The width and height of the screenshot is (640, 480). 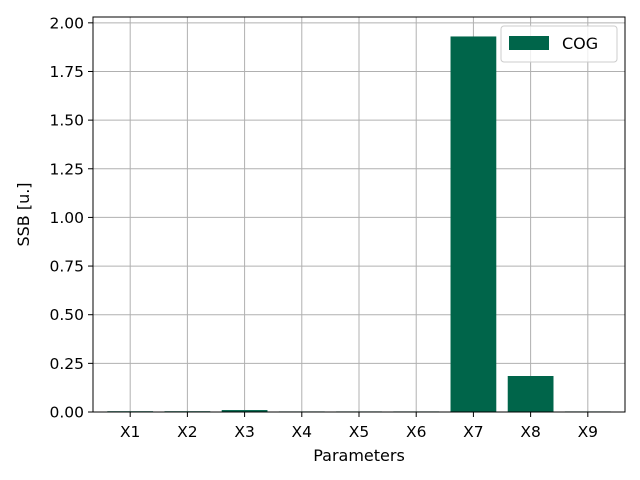 What do you see at coordinates (187, 432) in the screenshot?
I see `x-tick-label: X2` at bounding box center [187, 432].